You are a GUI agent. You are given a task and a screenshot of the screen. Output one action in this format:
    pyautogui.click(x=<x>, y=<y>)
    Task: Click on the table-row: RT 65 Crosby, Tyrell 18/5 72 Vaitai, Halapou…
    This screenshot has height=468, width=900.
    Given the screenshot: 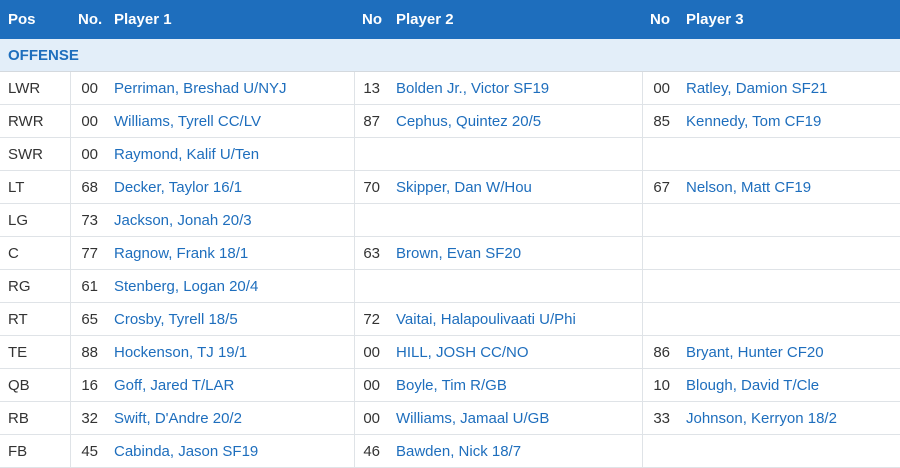 What is the action you would take?
    pyautogui.click(x=450, y=319)
    